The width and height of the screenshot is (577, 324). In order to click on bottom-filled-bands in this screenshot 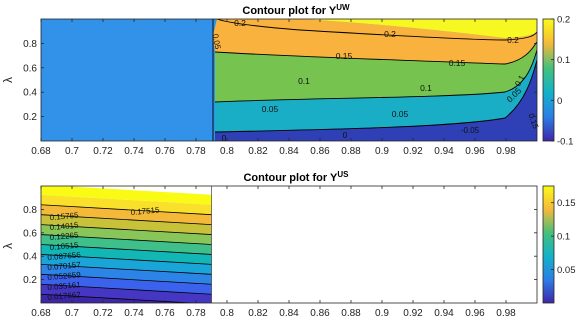, I will do `click(126, 244)`.